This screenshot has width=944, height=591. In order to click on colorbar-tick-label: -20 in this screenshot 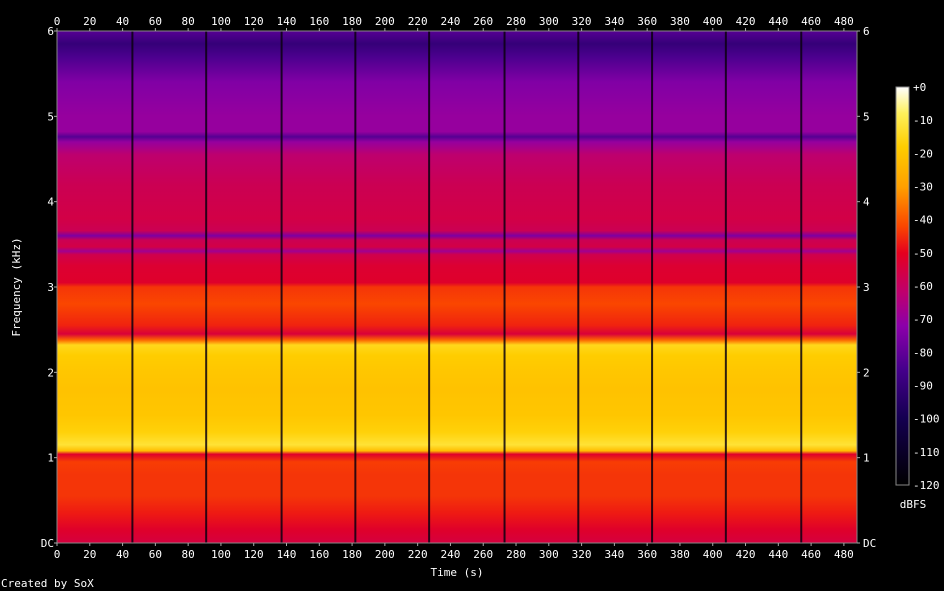, I will do `click(923, 153)`.